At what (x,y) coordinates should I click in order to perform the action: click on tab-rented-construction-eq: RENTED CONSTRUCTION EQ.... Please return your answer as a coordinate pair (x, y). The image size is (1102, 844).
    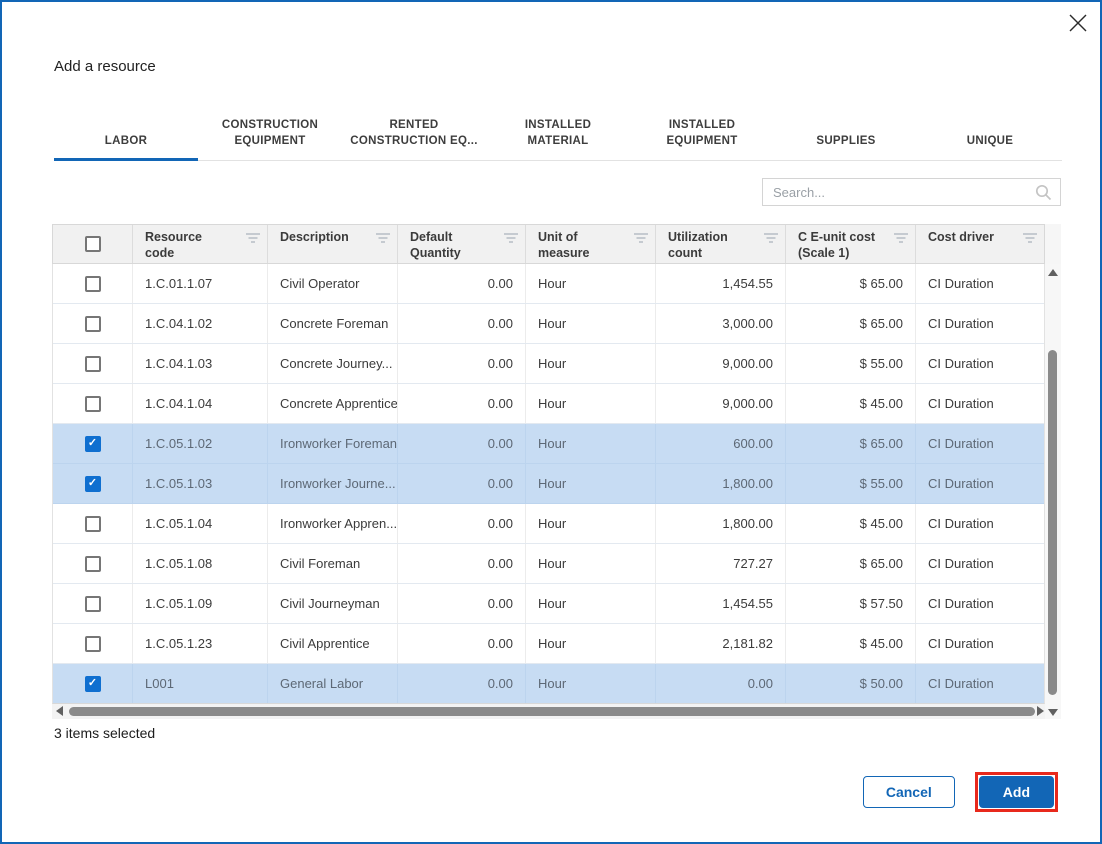
    Looking at the image, I should click on (414, 137).